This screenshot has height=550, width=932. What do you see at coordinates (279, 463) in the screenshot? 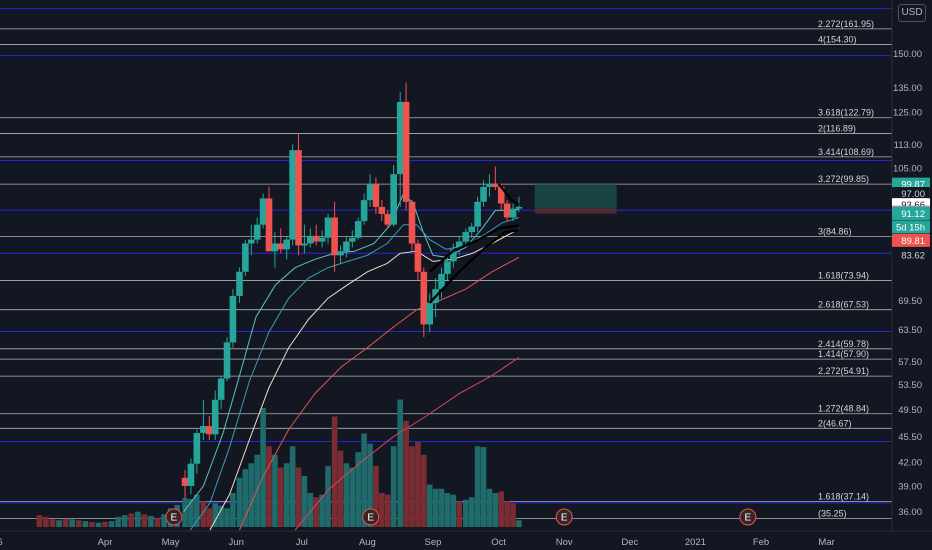
I see `volume-bars` at bounding box center [279, 463].